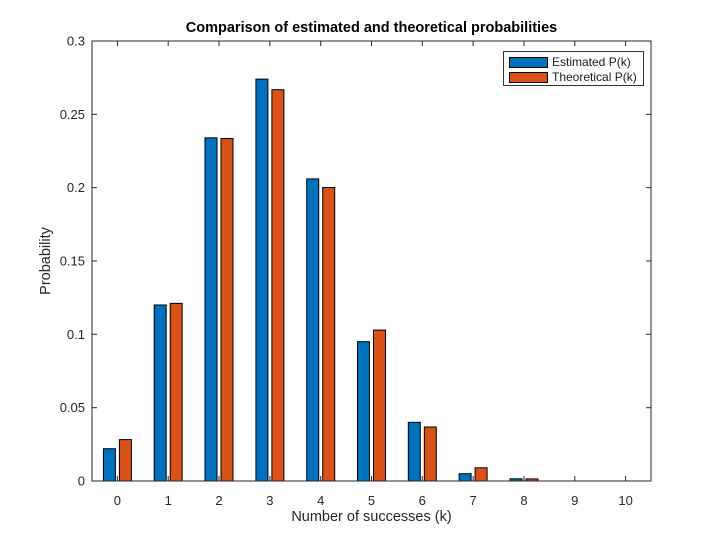  What do you see at coordinates (109, 465) in the screenshot?
I see `bar-estimated-k0` at bounding box center [109, 465].